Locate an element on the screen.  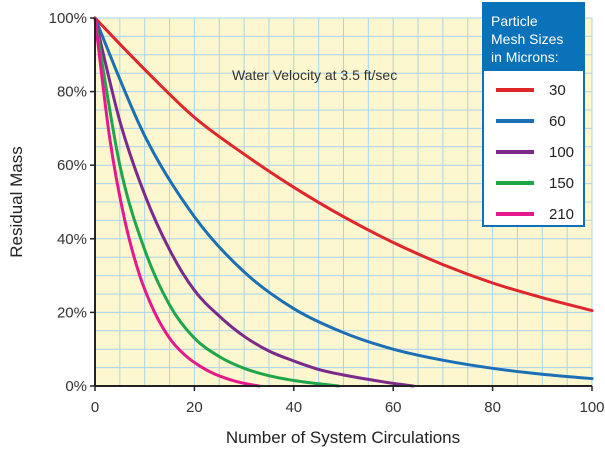
legend-label-100: 100 is located at coordinates (561, 152).